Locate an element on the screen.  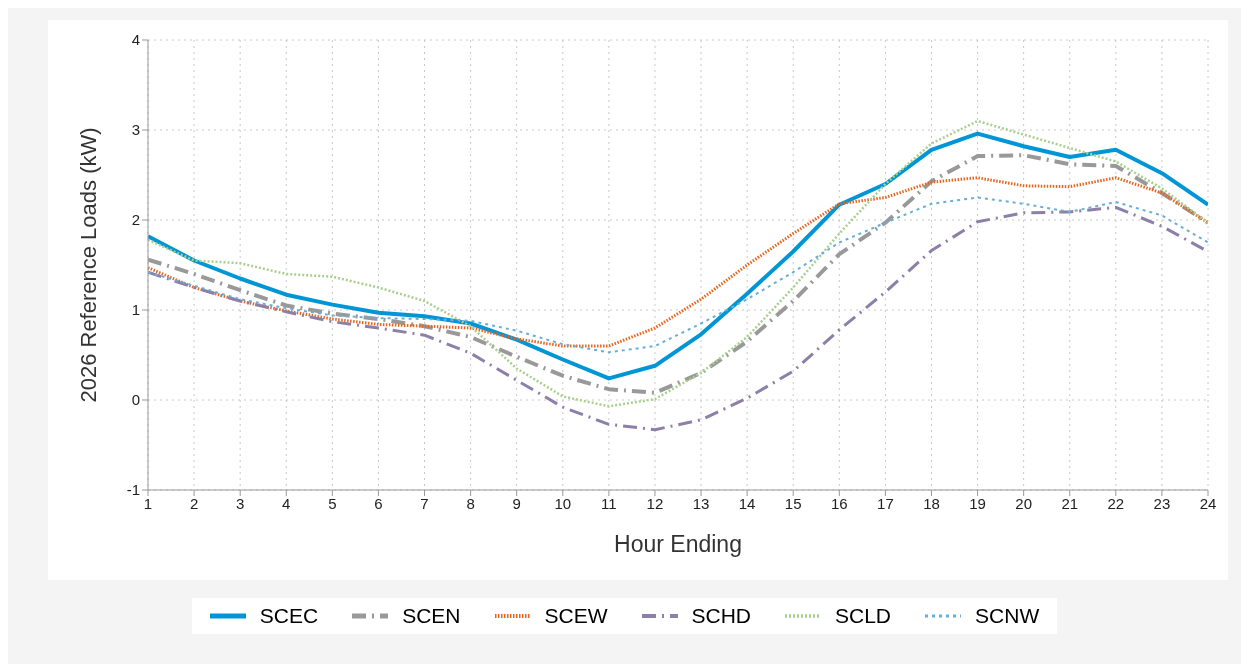
y-tick-label: 1 is located at coordinates (135, 310).